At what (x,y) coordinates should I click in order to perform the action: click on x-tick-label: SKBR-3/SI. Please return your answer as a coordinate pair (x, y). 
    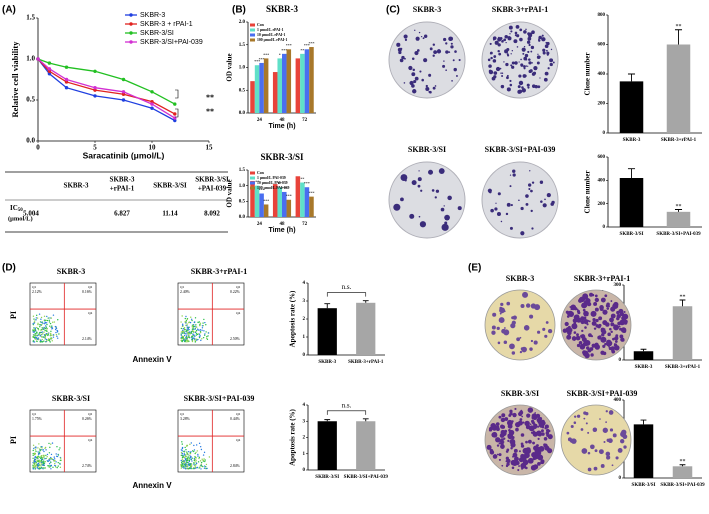
    Looking at the image, I should click on (644, 485).